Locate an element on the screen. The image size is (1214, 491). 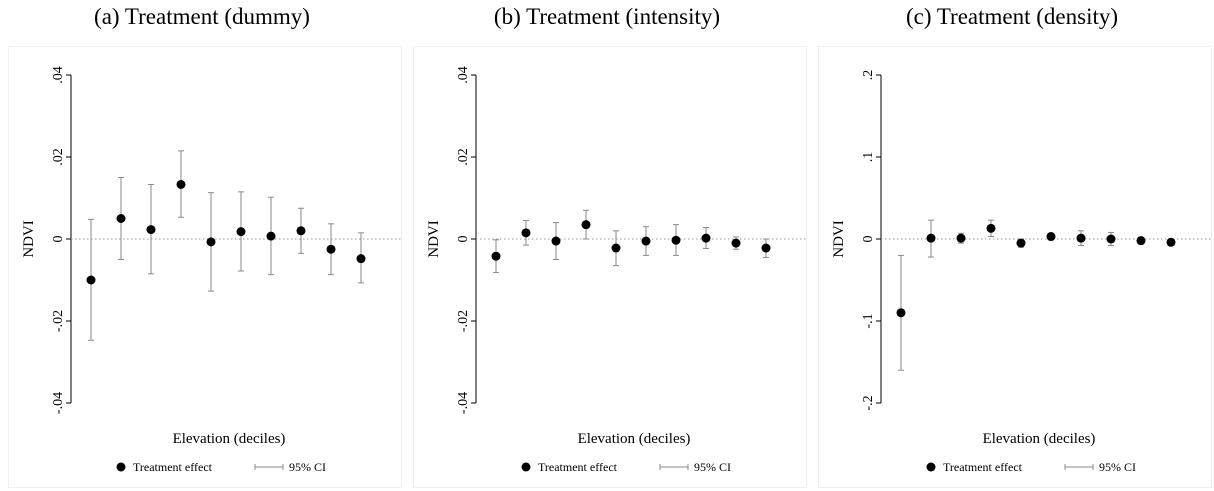
y-tick-label: -.2 is located at coordinates (868, 402).